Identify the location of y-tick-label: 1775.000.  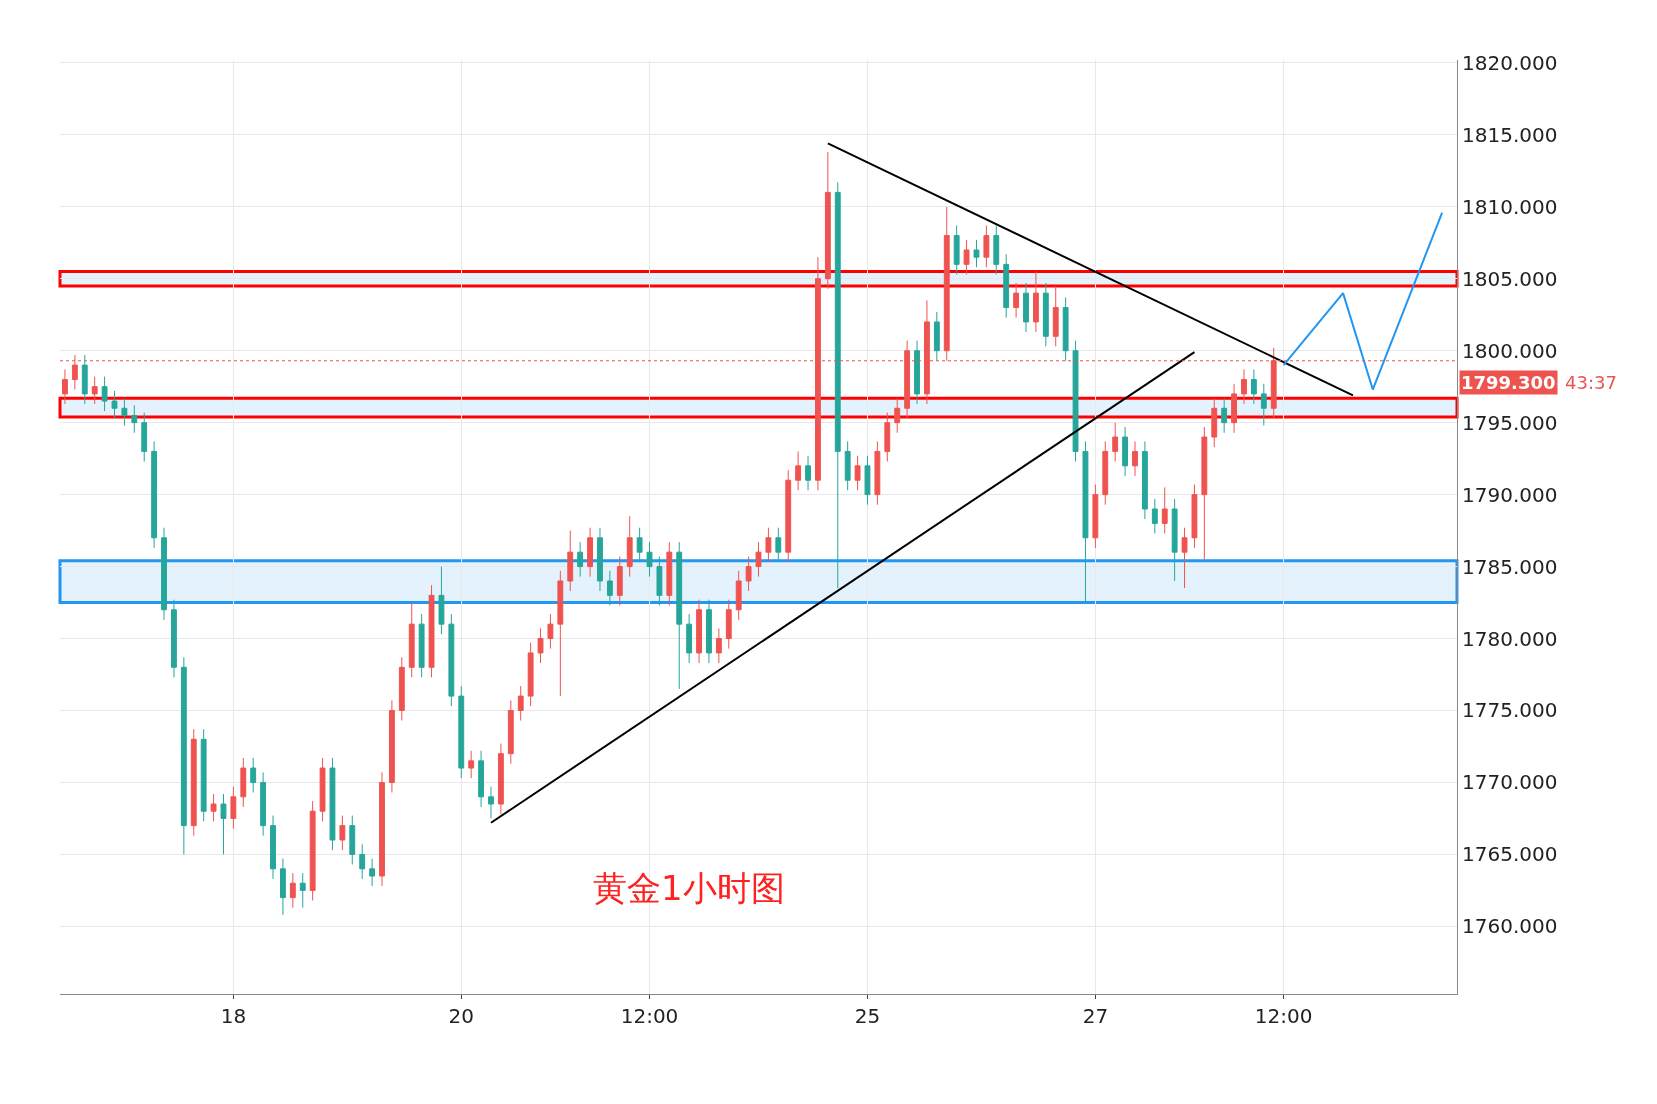
(1510, 710).